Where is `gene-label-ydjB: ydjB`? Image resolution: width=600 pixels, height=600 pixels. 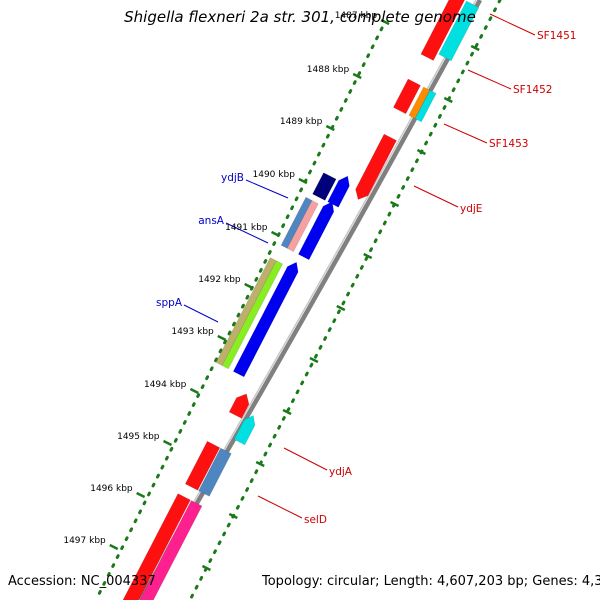
gene-label-ydjB: ydjB is located at coordinates (232, 178).